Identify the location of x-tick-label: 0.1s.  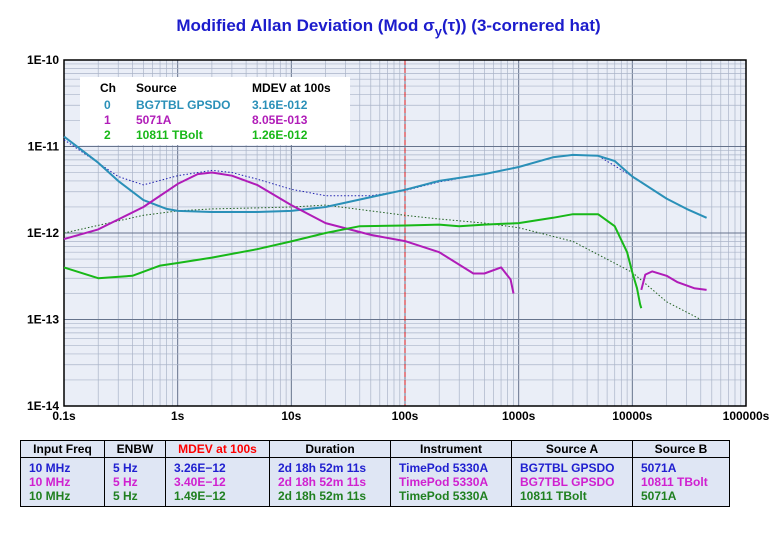
(64, 416).